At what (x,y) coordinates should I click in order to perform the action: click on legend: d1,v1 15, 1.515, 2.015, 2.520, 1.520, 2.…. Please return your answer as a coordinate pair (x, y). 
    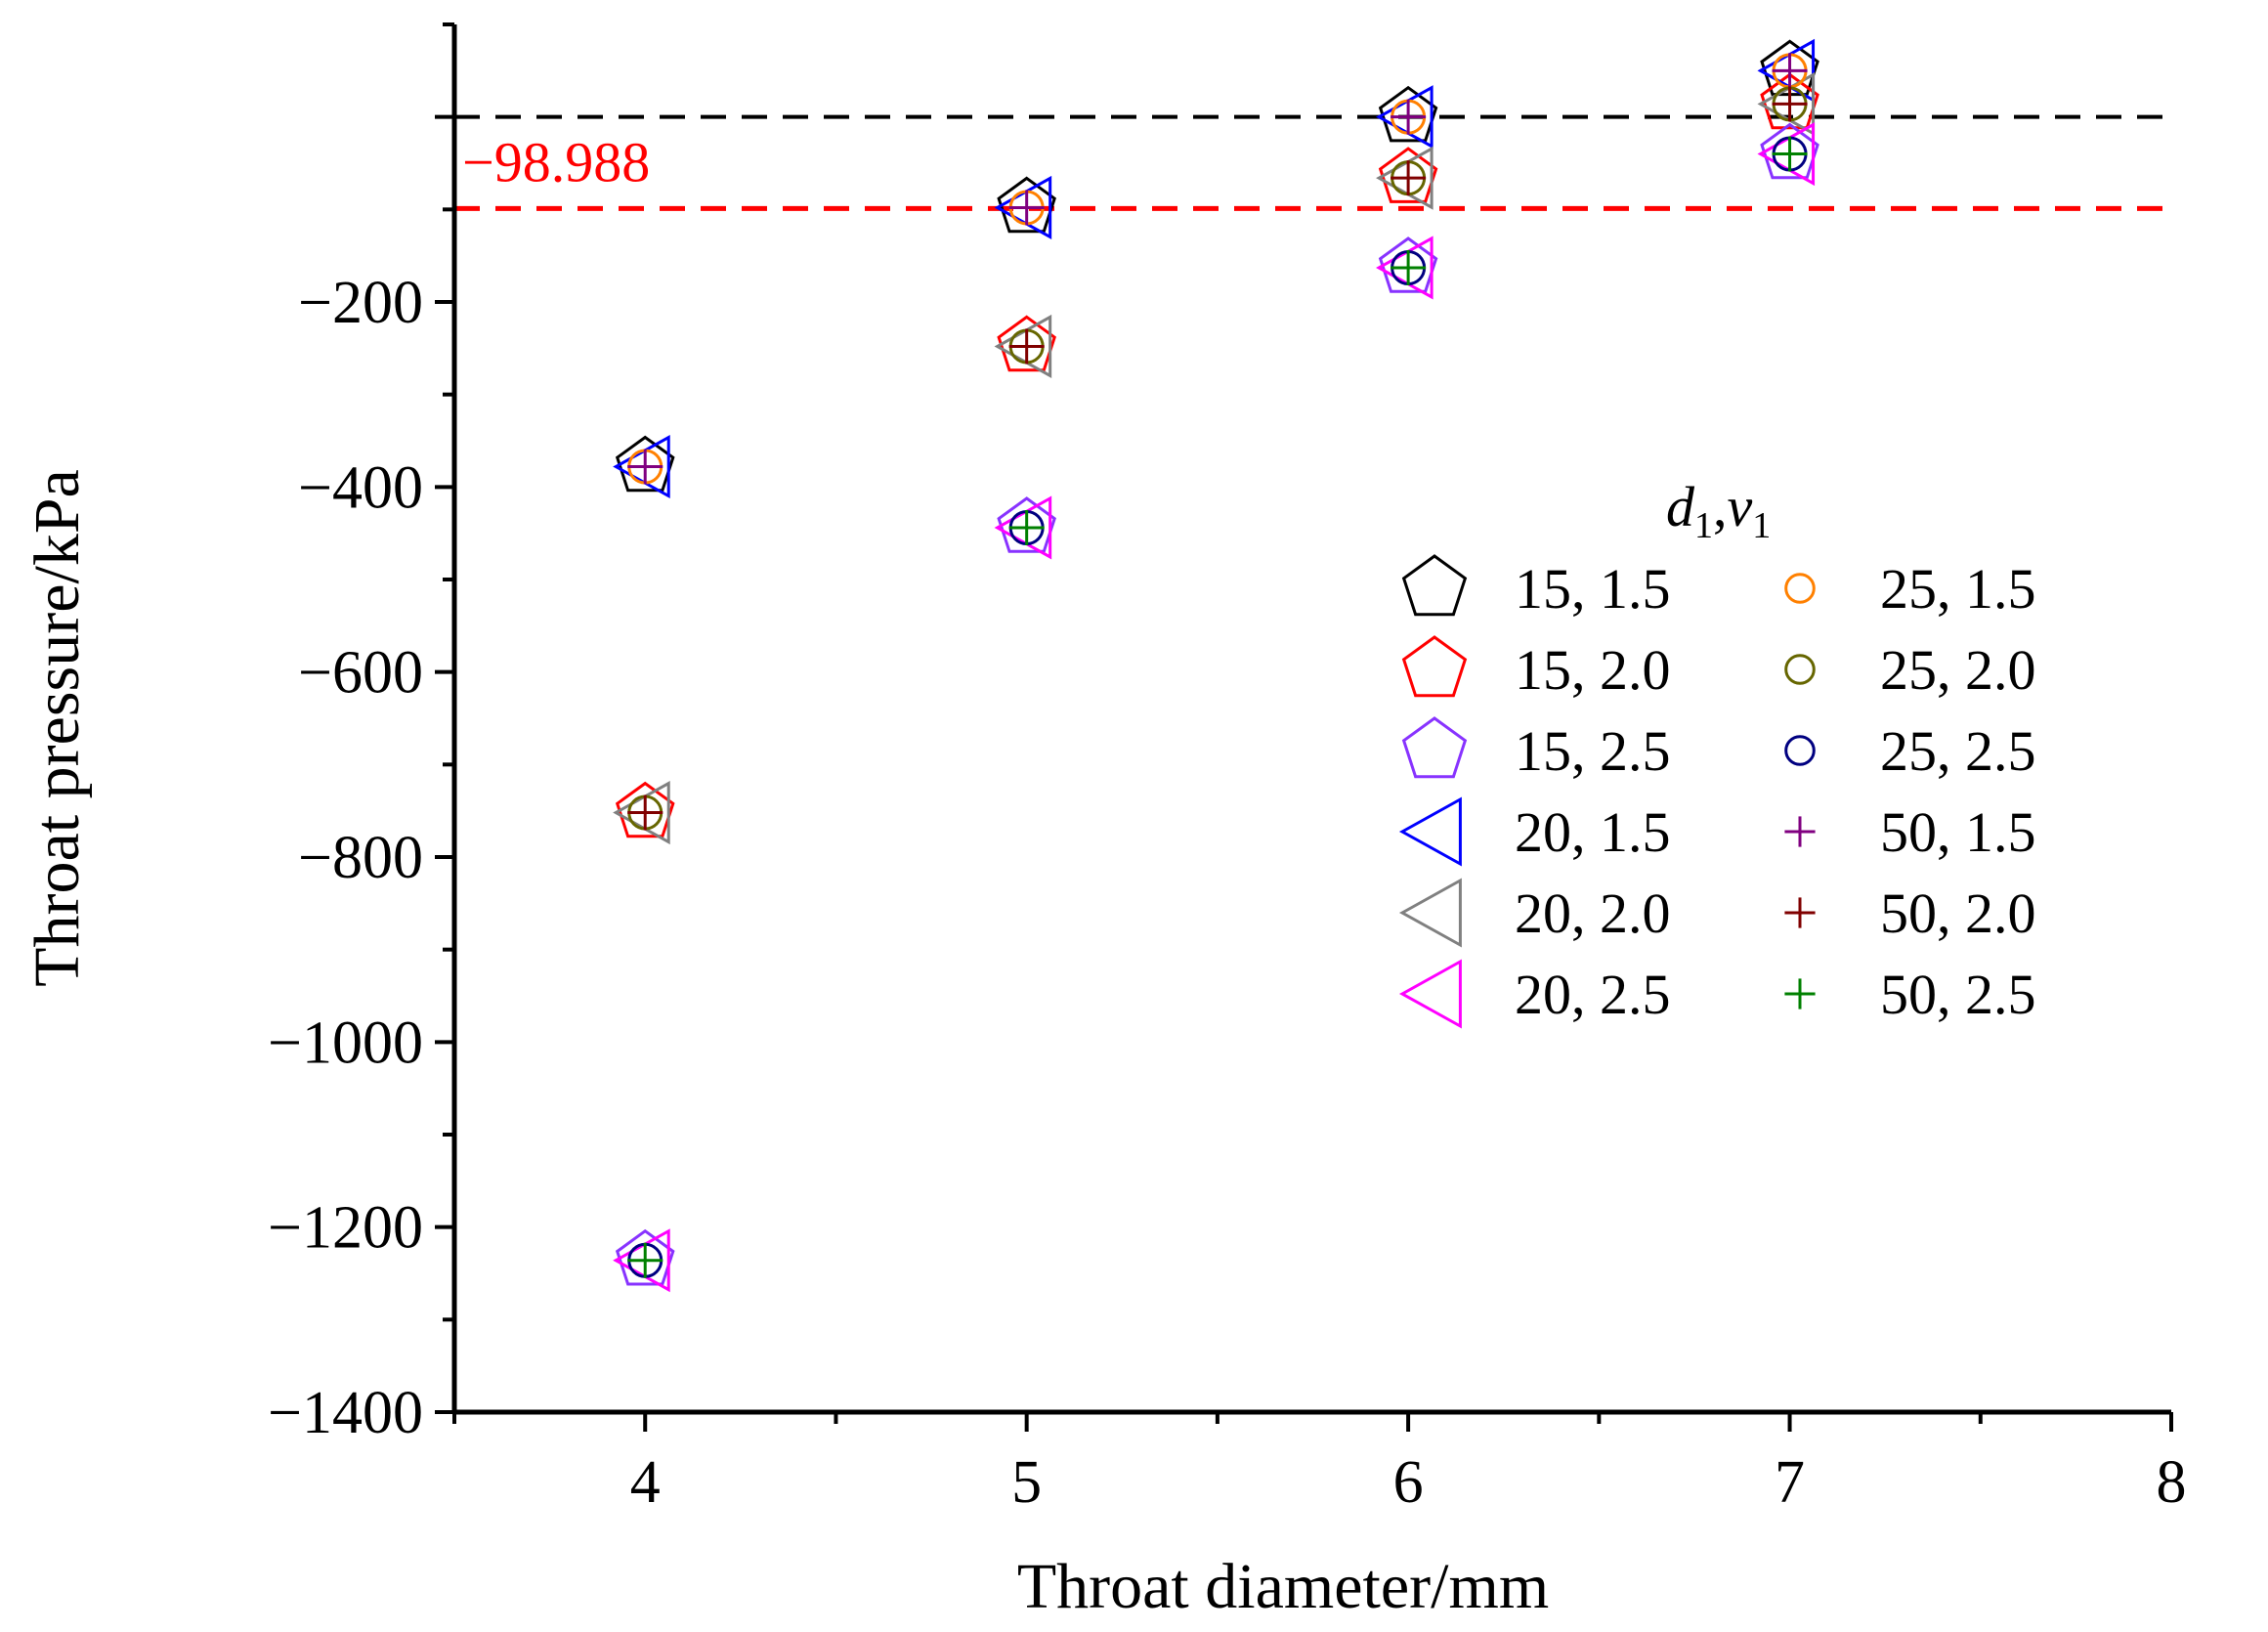
    Looking at the image, I should click on (1717, 752).